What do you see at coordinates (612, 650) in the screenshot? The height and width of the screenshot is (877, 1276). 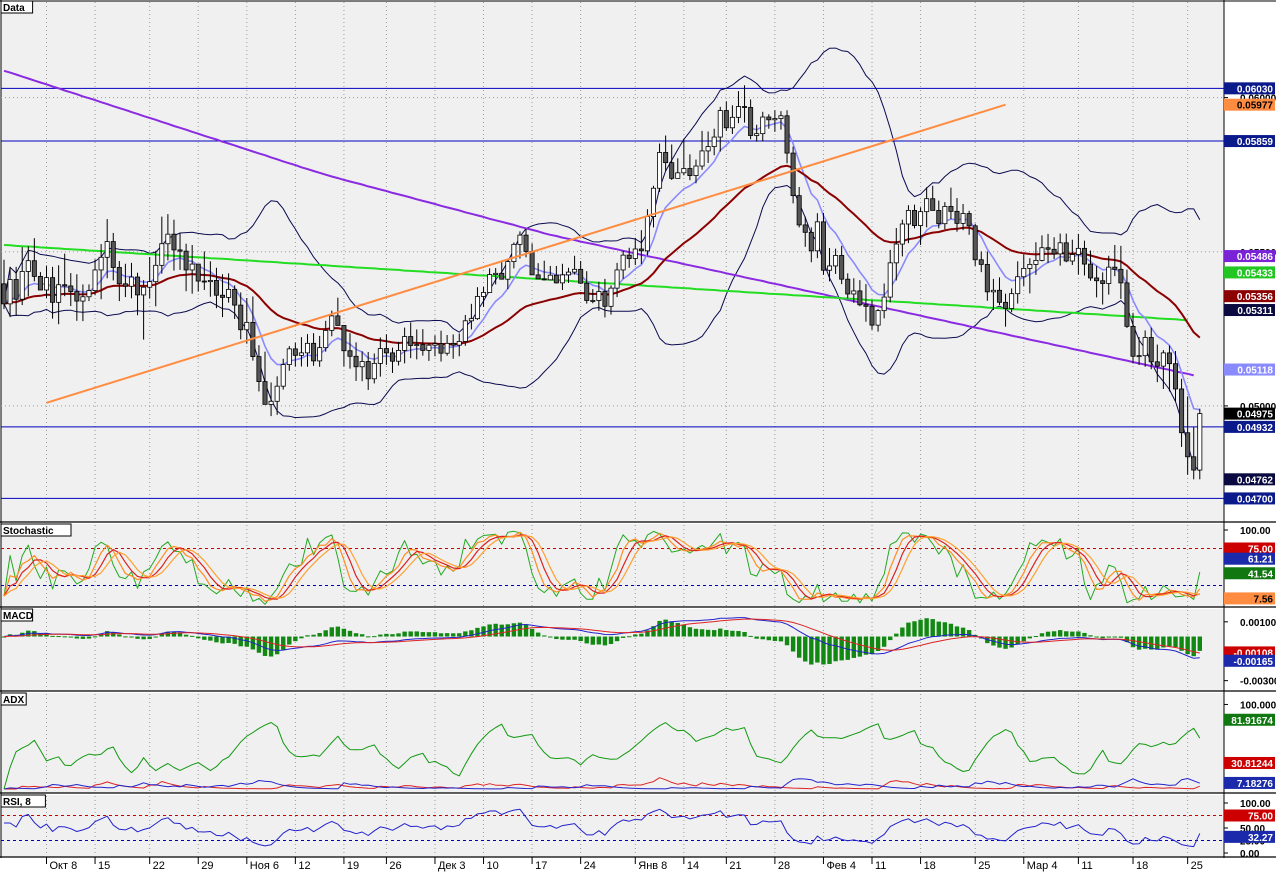 I see `panel-background-macd` at bounding box center [612, 650].